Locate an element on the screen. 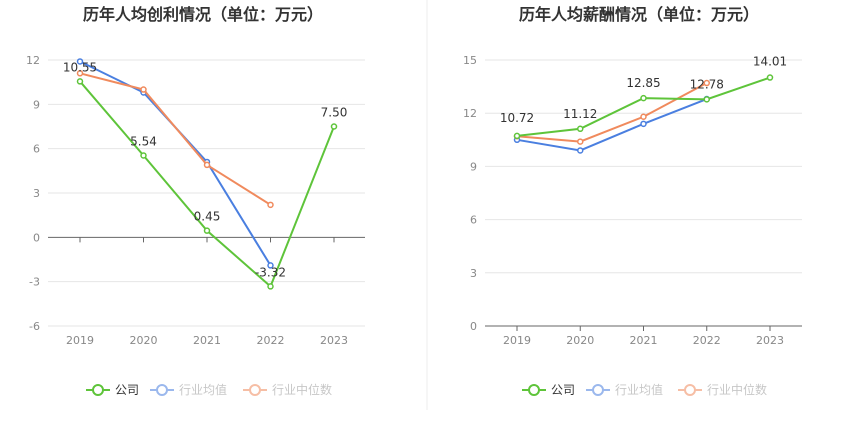 This screenshot has height=440, width=850. profit-legend-item-1: 行业均值 is located at coordinates (188, 389).